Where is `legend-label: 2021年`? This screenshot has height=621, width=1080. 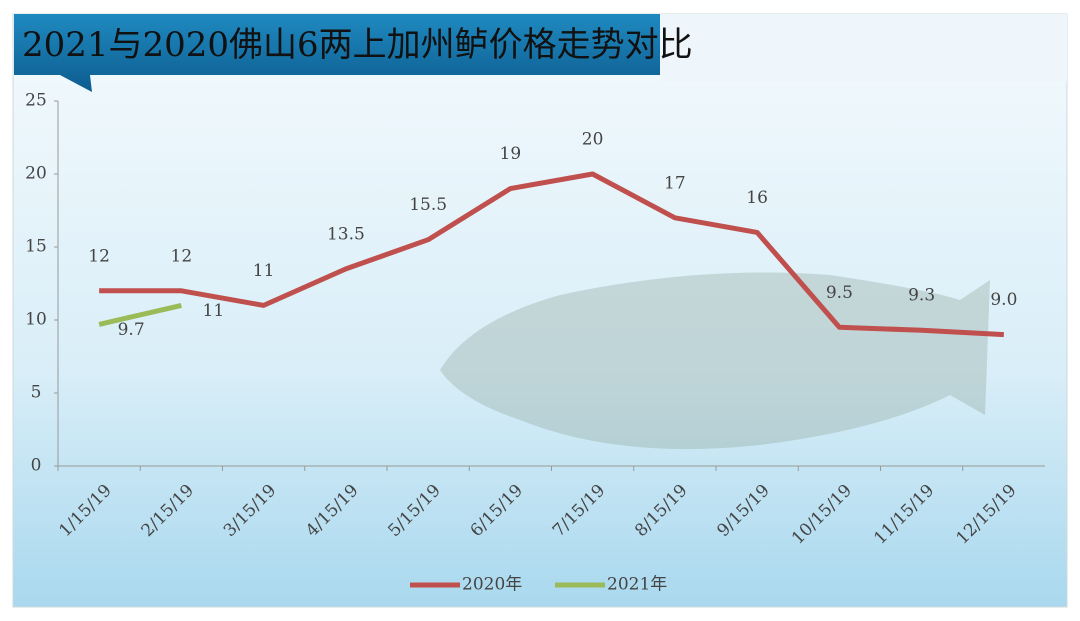 legend-label: 2021年 is located at coordinates (637, 585).